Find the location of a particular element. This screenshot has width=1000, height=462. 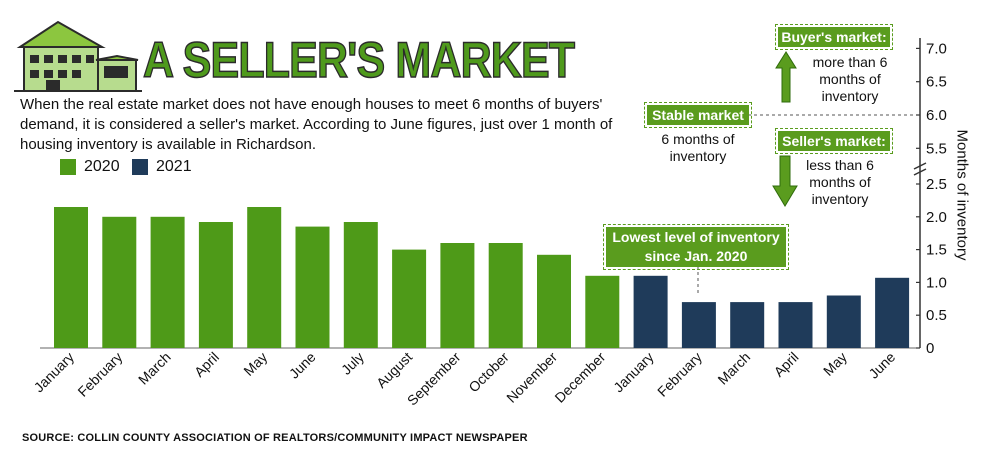

legend-item-2021: 2021 is located at coordinates (162, 167).